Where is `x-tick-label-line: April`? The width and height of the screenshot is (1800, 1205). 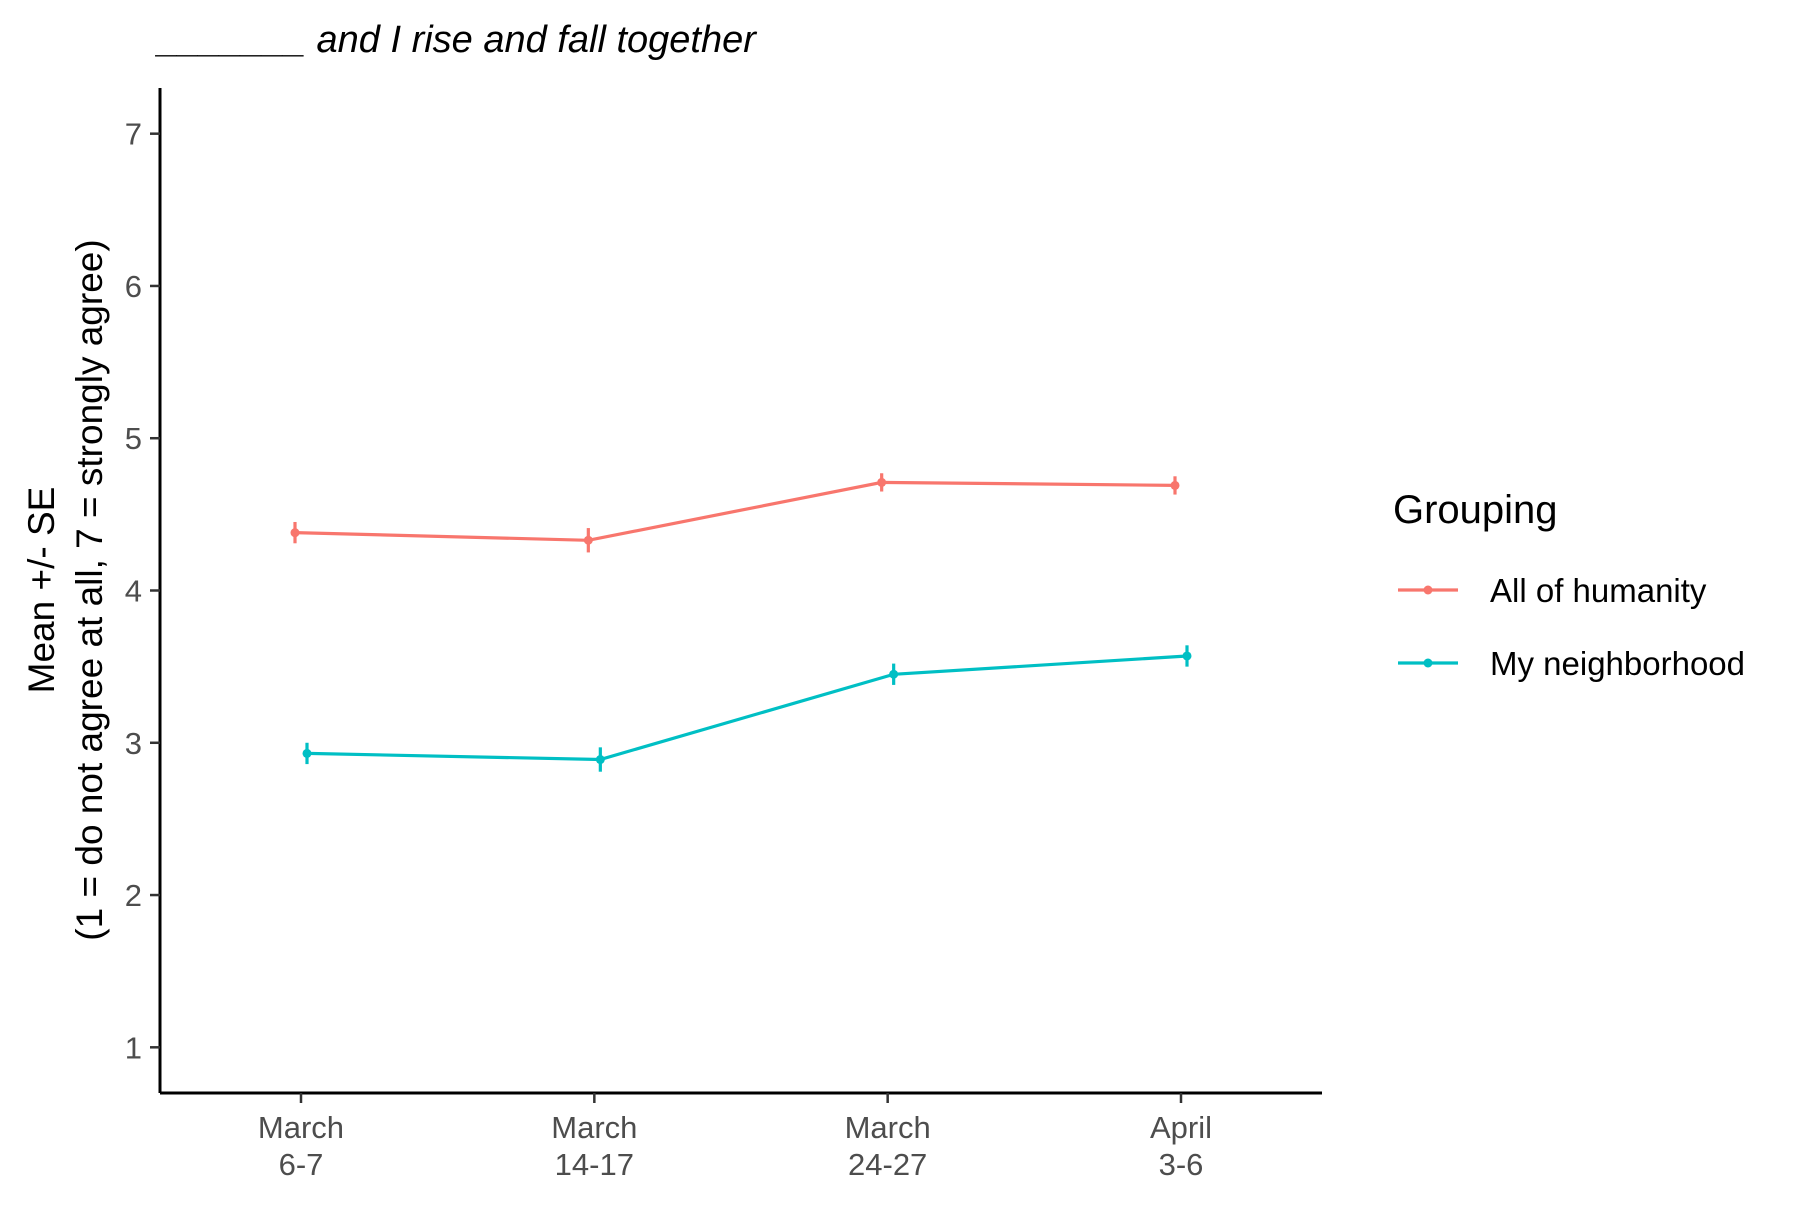 x-tick-label-line: April is located at coordinates (1181, 1127).